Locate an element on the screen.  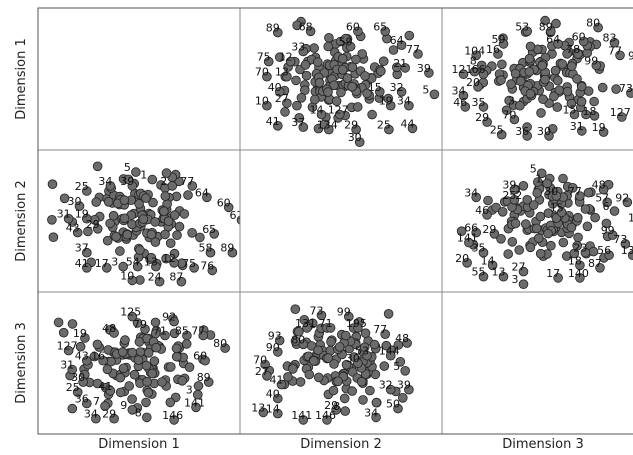
point-label-75: 75 is located at coordinates (189, 263).